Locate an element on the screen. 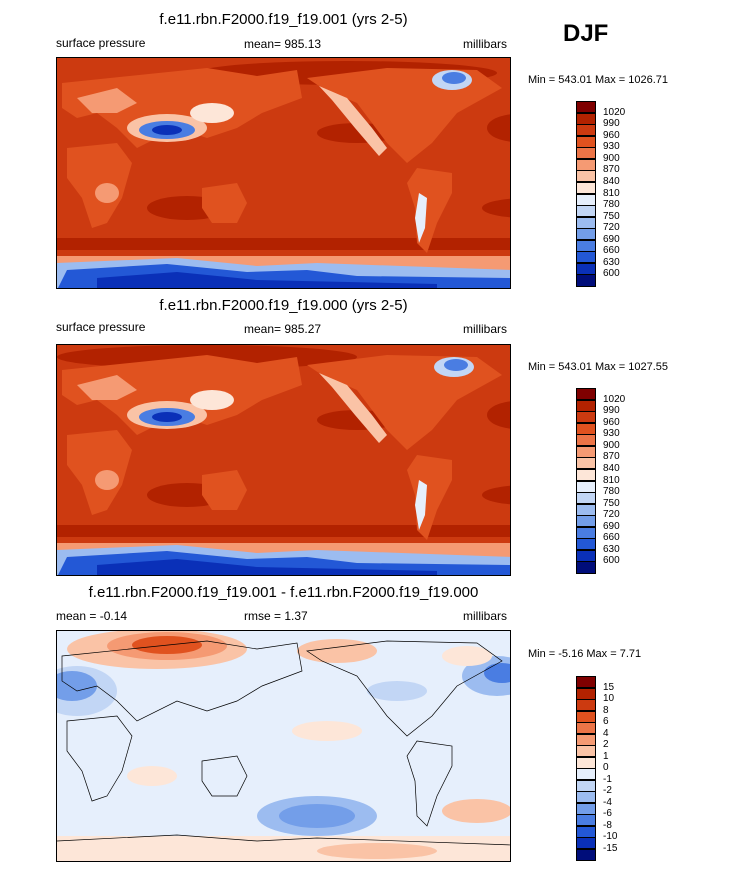 This screenshot has width=733, height=872. antarctica-core is located at coordinates (267, 567).